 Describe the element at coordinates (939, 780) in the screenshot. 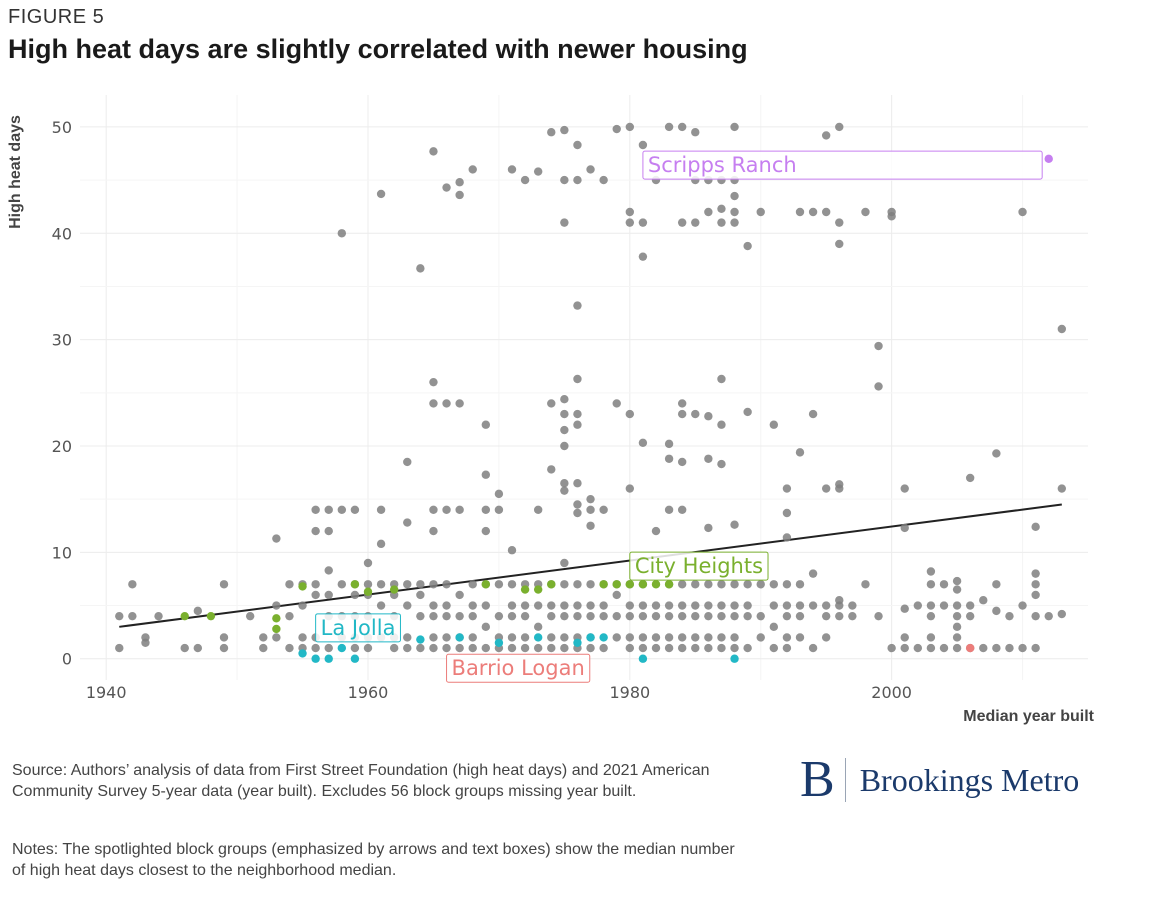

I see `brookings-metro-logo: B Brookings Metro` at that location.